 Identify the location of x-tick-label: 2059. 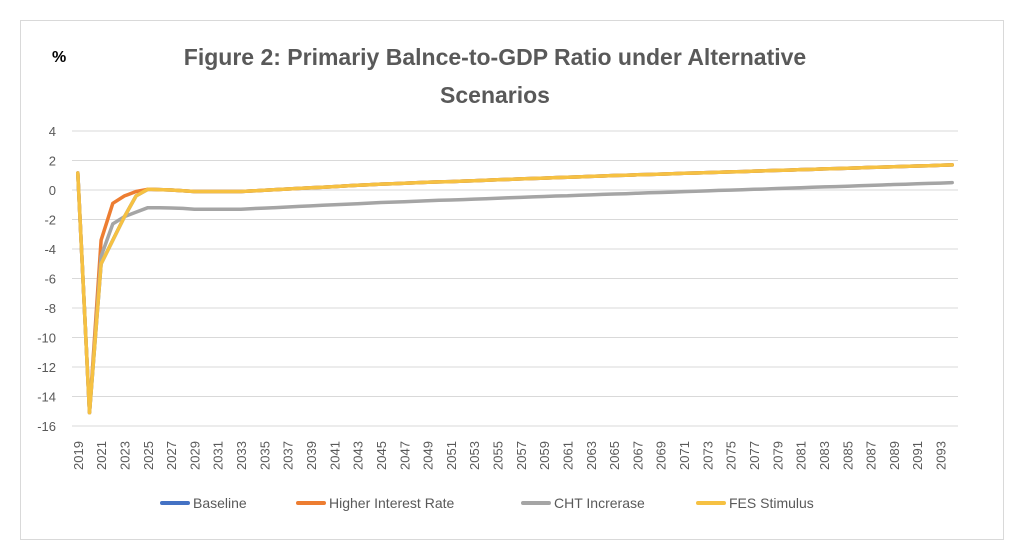
(544, 455).